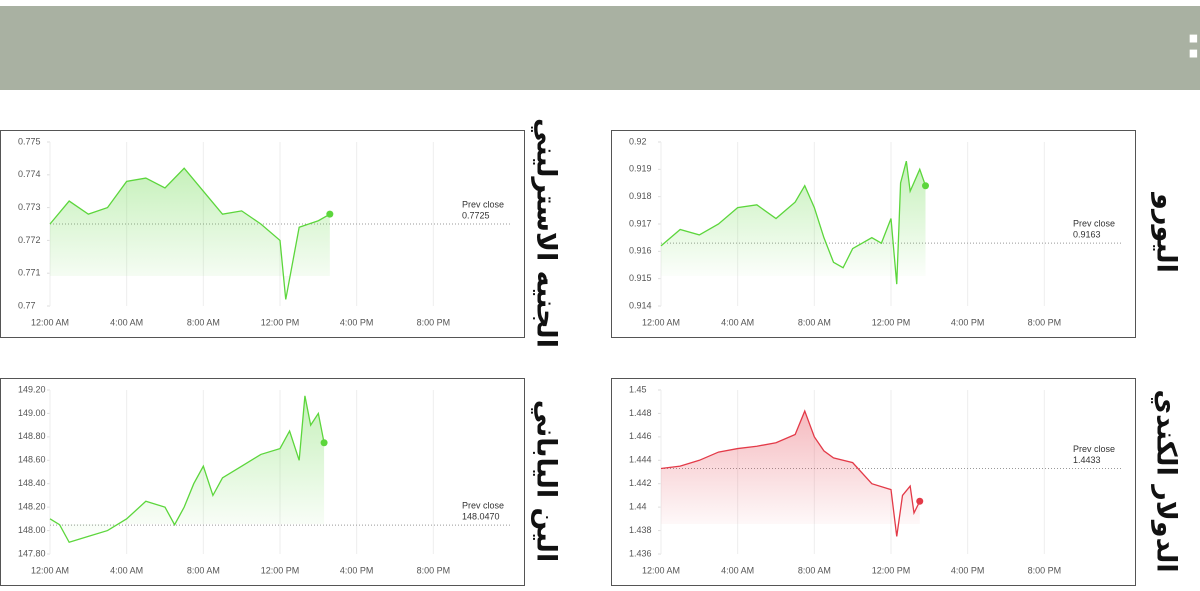 This screenshot has width=1200, height=591. What do you see at coordinates (1166, 232) in the screenshot?
I see `chart-title: اليورو` at bounding box center [1166, 232].